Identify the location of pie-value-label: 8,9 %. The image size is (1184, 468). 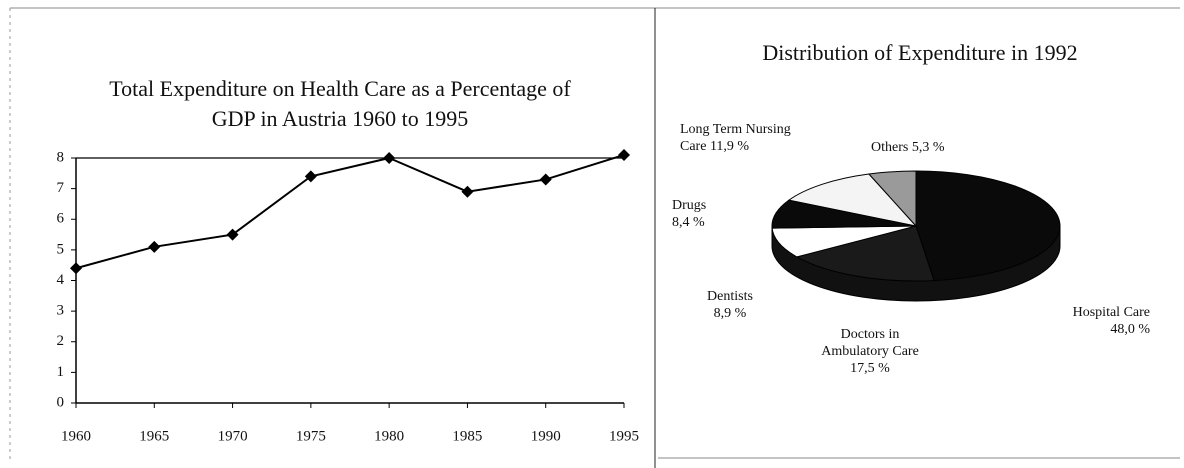
(730, 313).